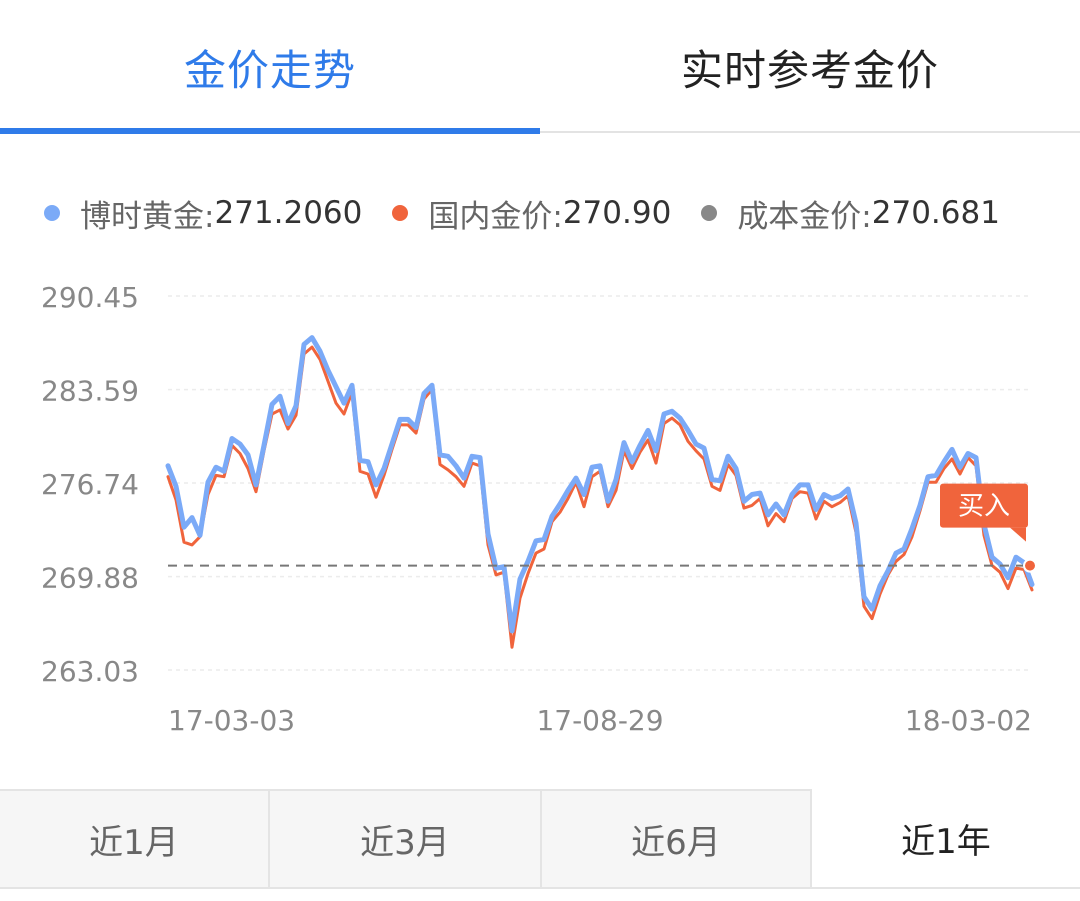  Describe the element at coordinates (1018, 534) in the screenshot. I see `buy-badge-pointer` at that location.